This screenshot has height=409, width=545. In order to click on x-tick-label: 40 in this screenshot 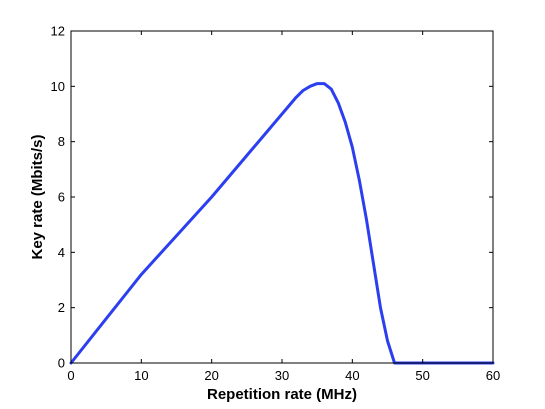, I will do `click(352, 375)`.